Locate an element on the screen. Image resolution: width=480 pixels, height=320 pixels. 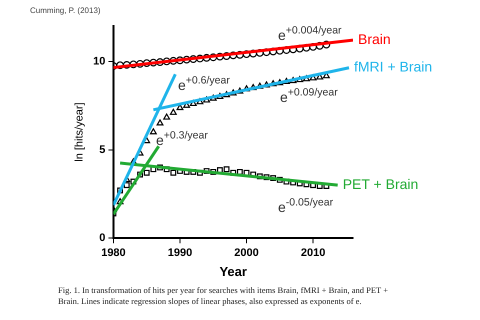
y-tick-label: 0 is located at coordinates (102, 238).